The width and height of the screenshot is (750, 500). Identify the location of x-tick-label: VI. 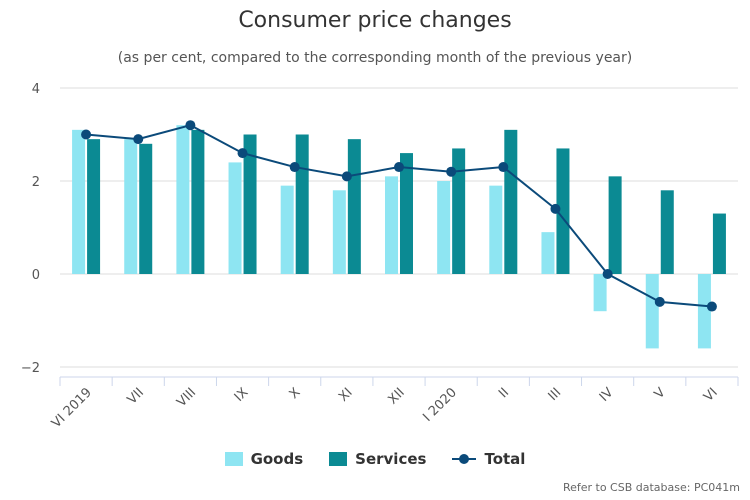
(711, 395).